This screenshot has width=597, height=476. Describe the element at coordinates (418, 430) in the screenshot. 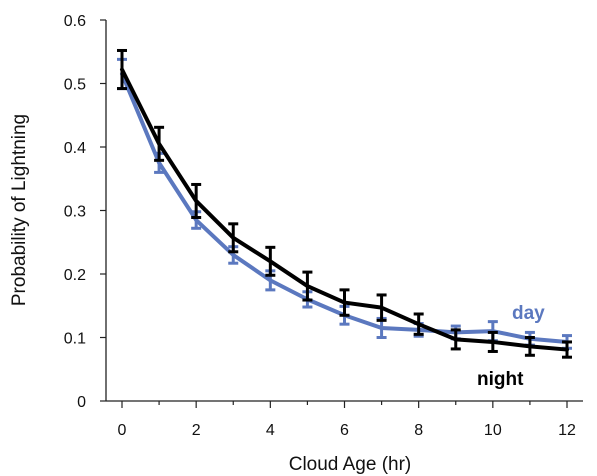

I see `x-tick-label: 8` at that location.